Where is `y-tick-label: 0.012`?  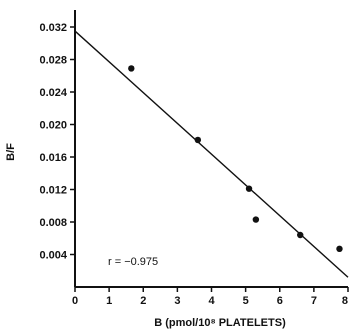 y-tick-label: 0.012 is located at coordinates (53, 191).